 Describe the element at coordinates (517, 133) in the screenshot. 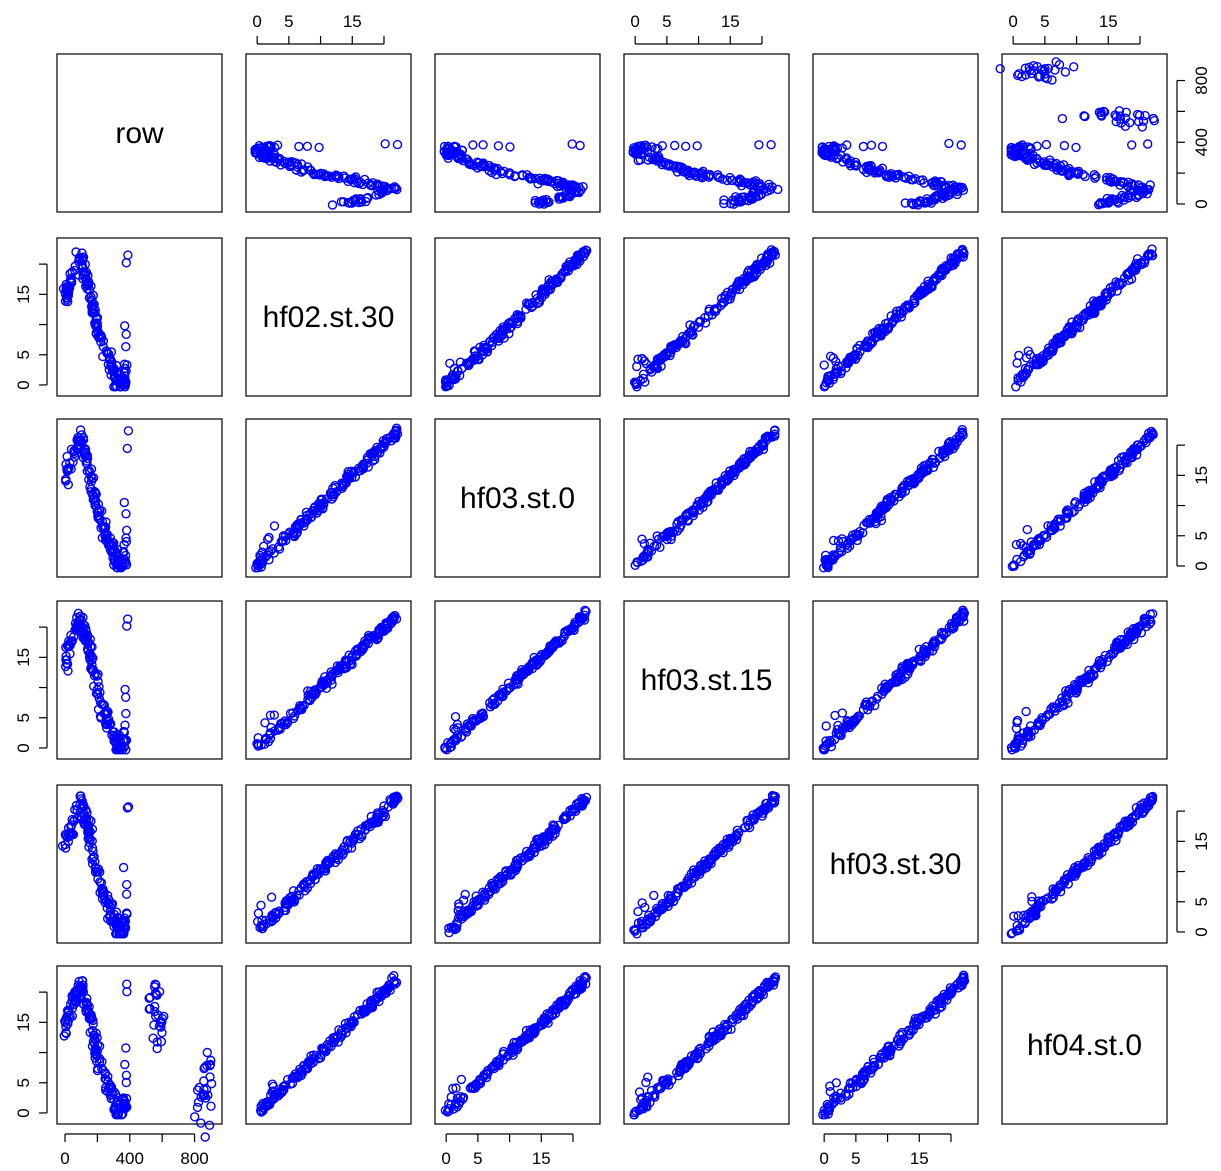

I see `panel-row-vs-hf03.st.0` at that location.